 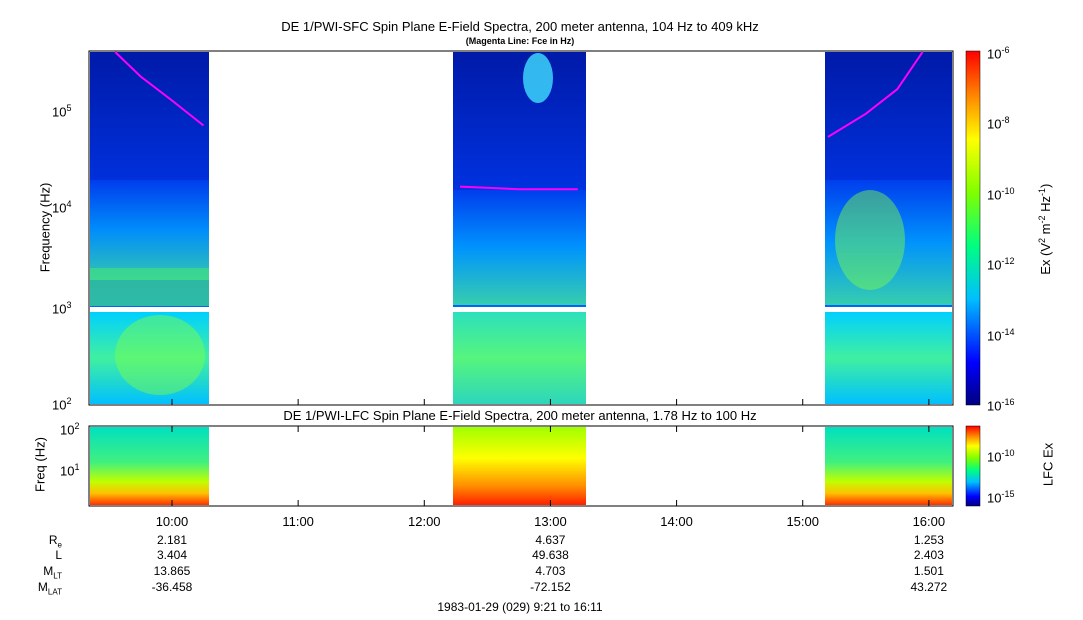 What do you see at coordinates (1001, 194) in the screenshot?
I see `cbar-tick-1e-10: 10⁻¹⁰` at bounding box center [1001, 194].